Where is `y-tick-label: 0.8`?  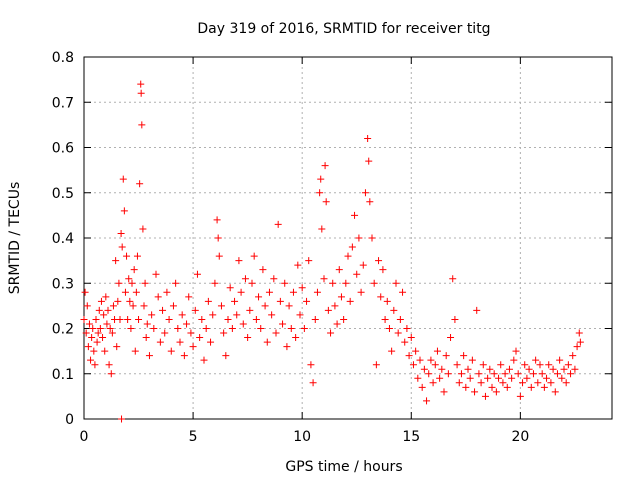
y-tick-label: 0.8 is located at coordinates (63, 58).